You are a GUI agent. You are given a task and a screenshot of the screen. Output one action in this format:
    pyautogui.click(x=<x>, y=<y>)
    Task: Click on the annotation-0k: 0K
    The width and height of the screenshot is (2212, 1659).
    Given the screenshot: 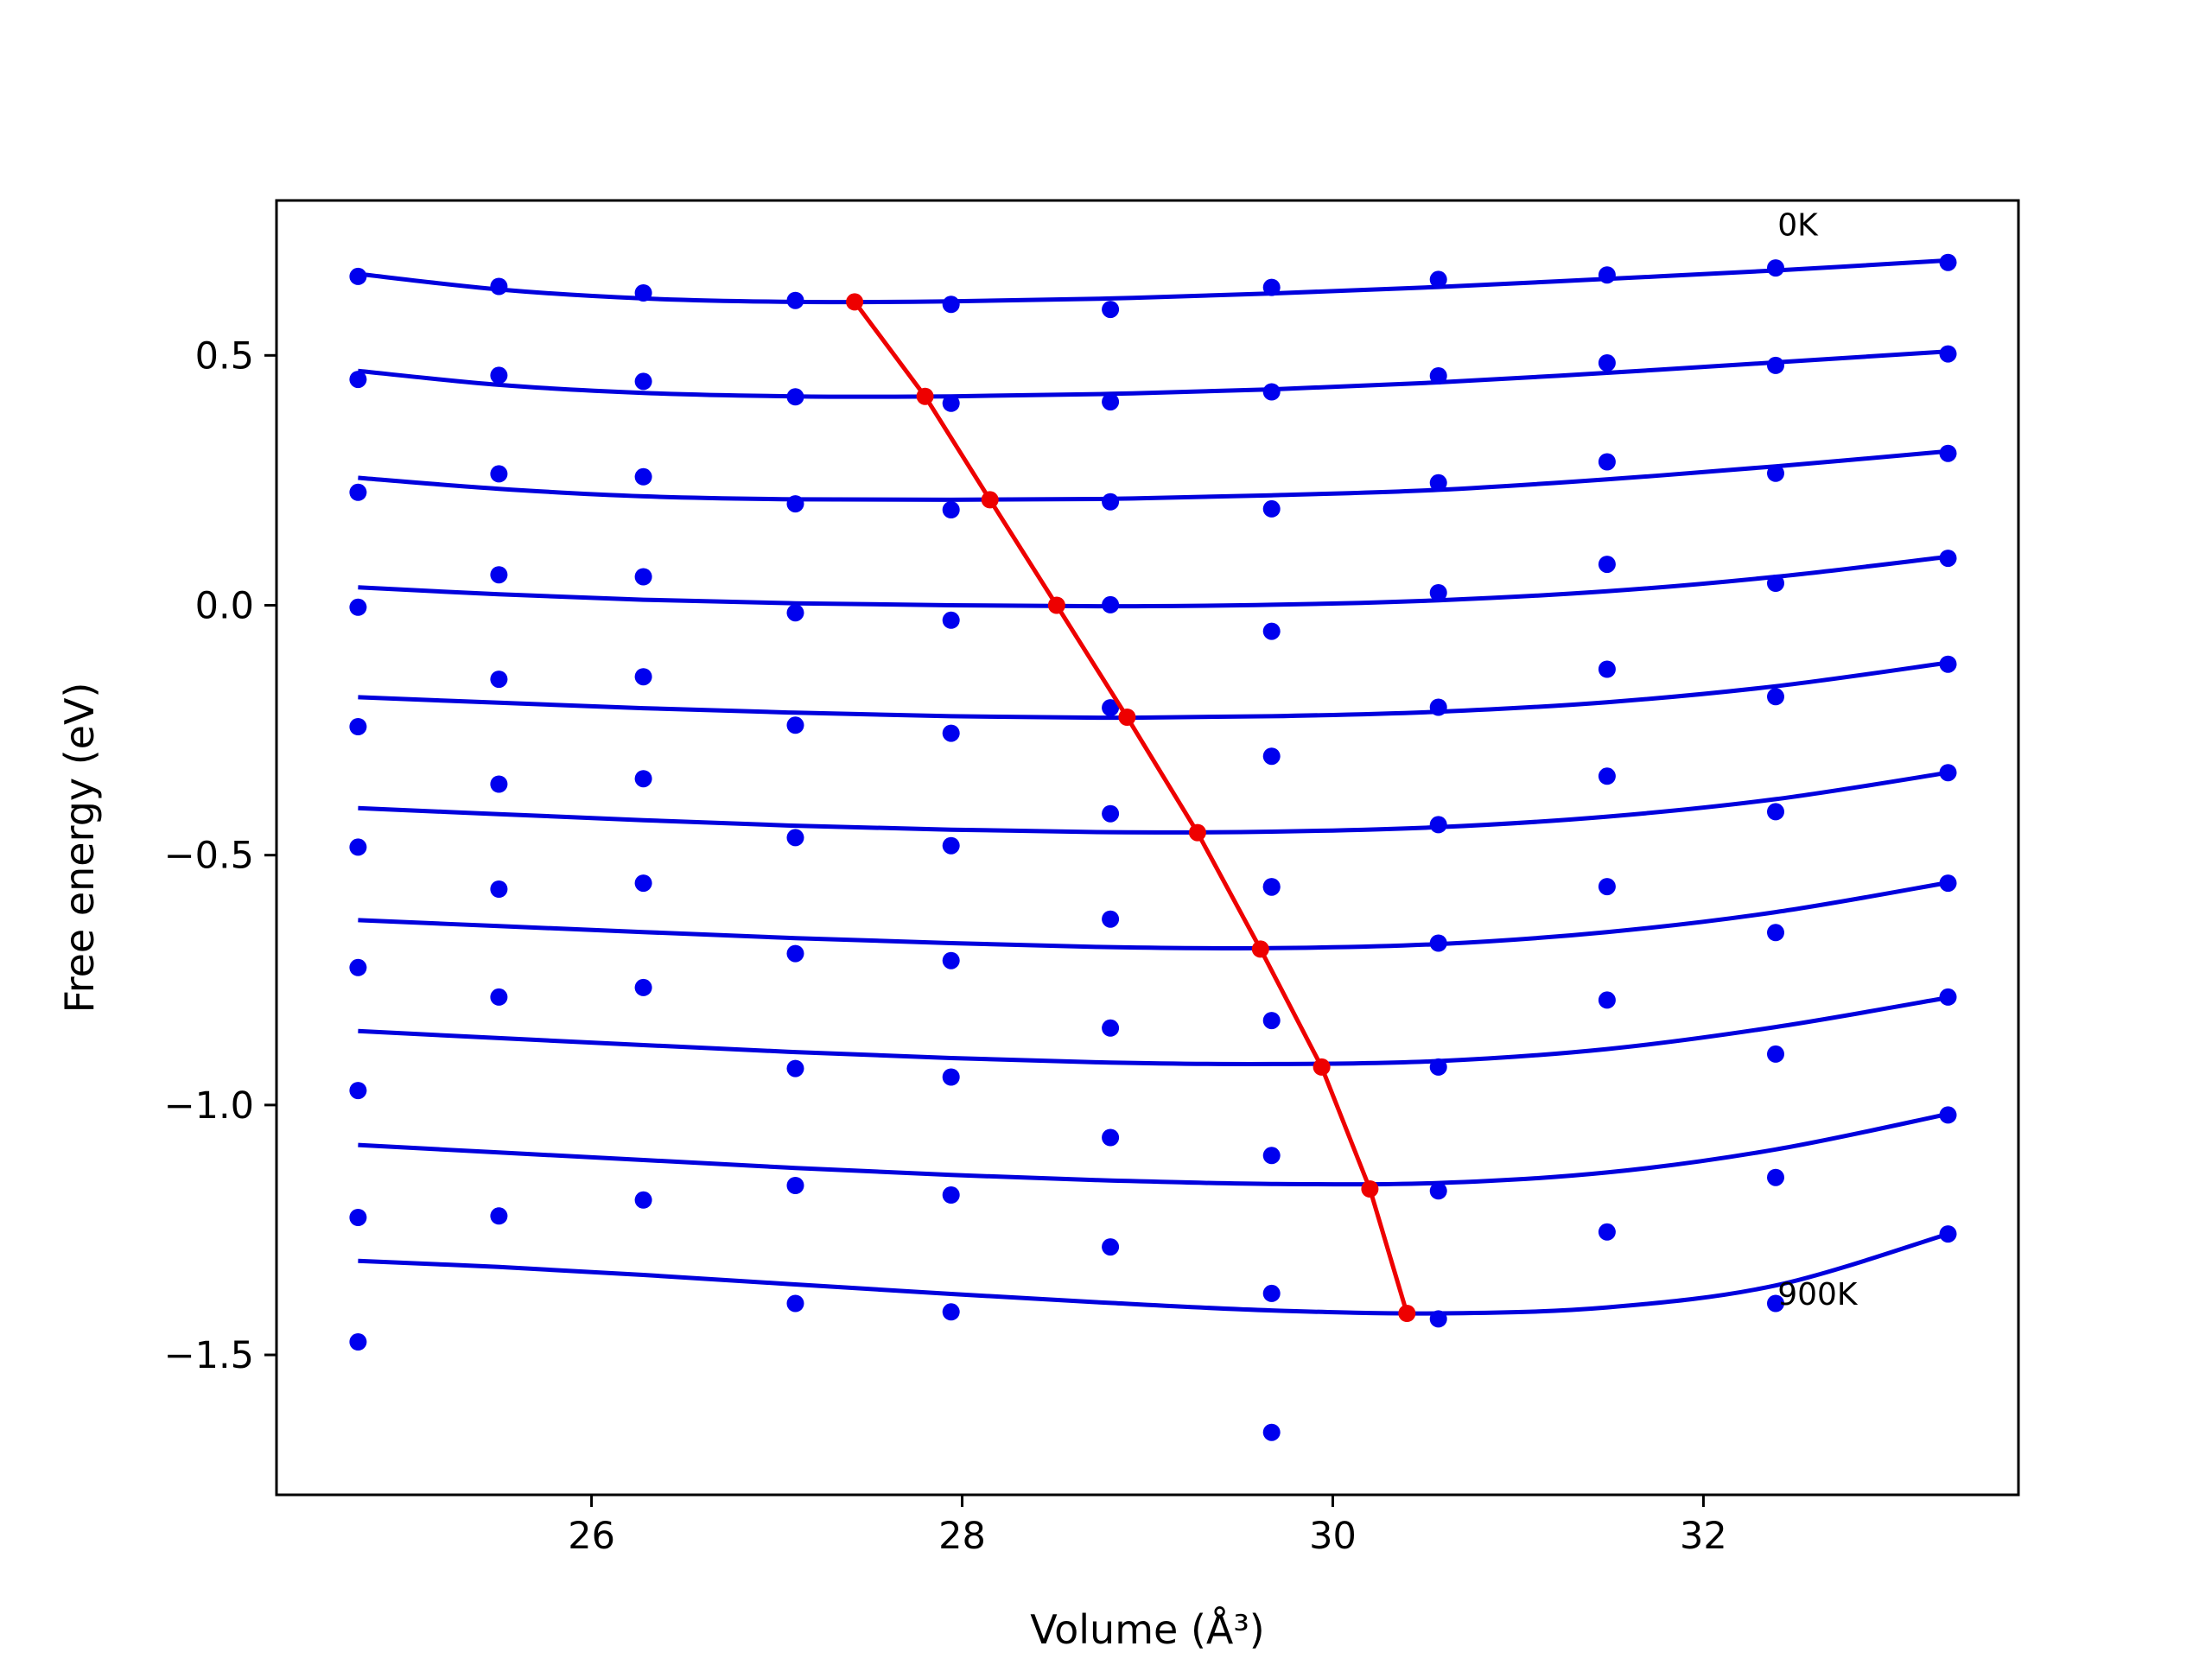 What is the action you would take?
    pyautogui.click(x=1798, y=226)
    